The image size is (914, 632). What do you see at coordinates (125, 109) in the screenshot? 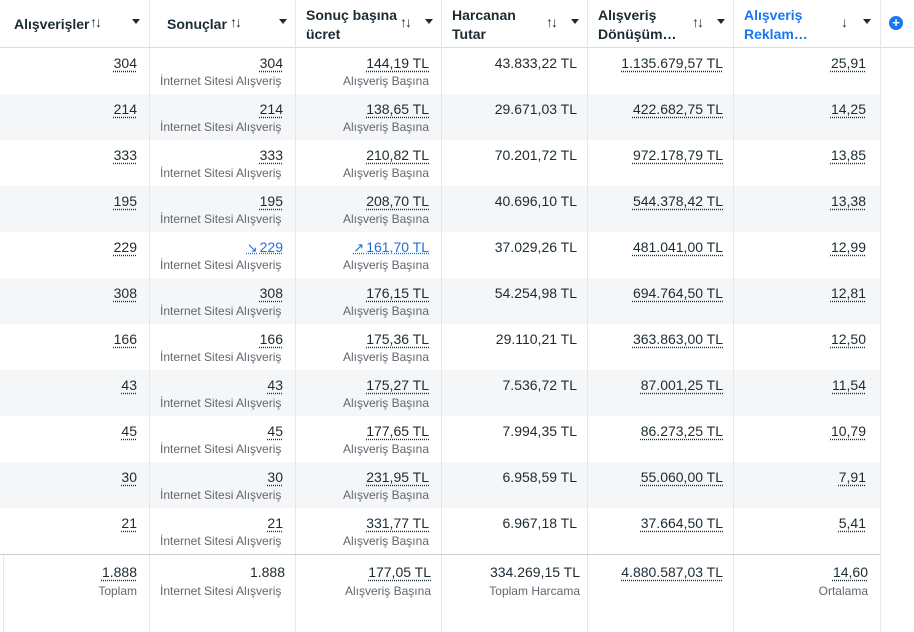
I see `purchases-value: 214` at bounding box center [125, 109].